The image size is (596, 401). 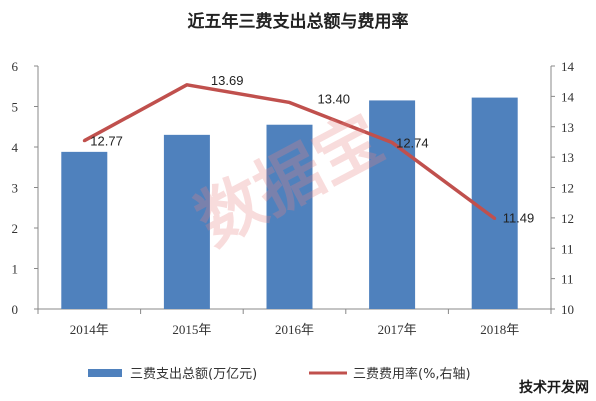 What do you see at coordinates (15, 228) in the screenshot?
I see `y-left-tick-label: 2` at bounding box center [15, 228].